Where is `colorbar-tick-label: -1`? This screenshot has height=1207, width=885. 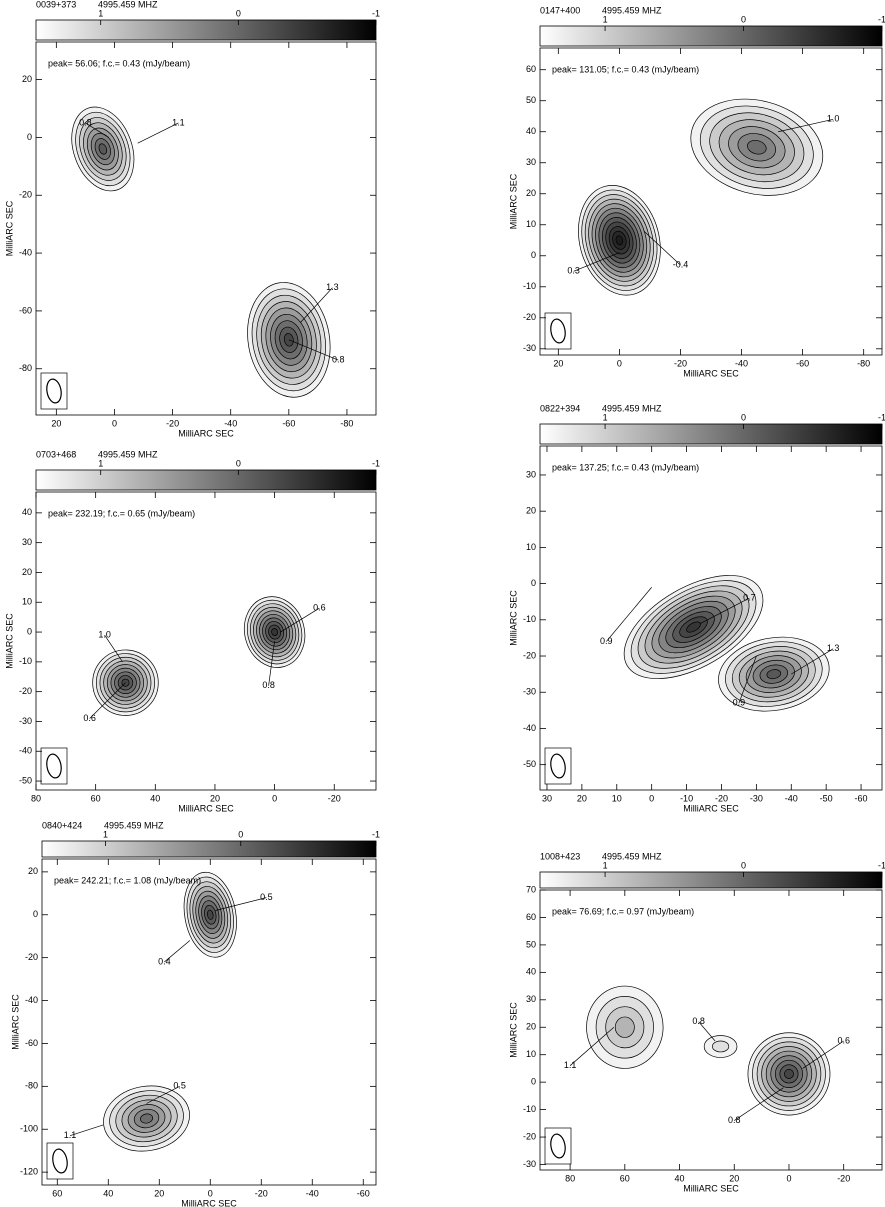 colorbar-tick-label: -1 is located at coordinates (881, 417).